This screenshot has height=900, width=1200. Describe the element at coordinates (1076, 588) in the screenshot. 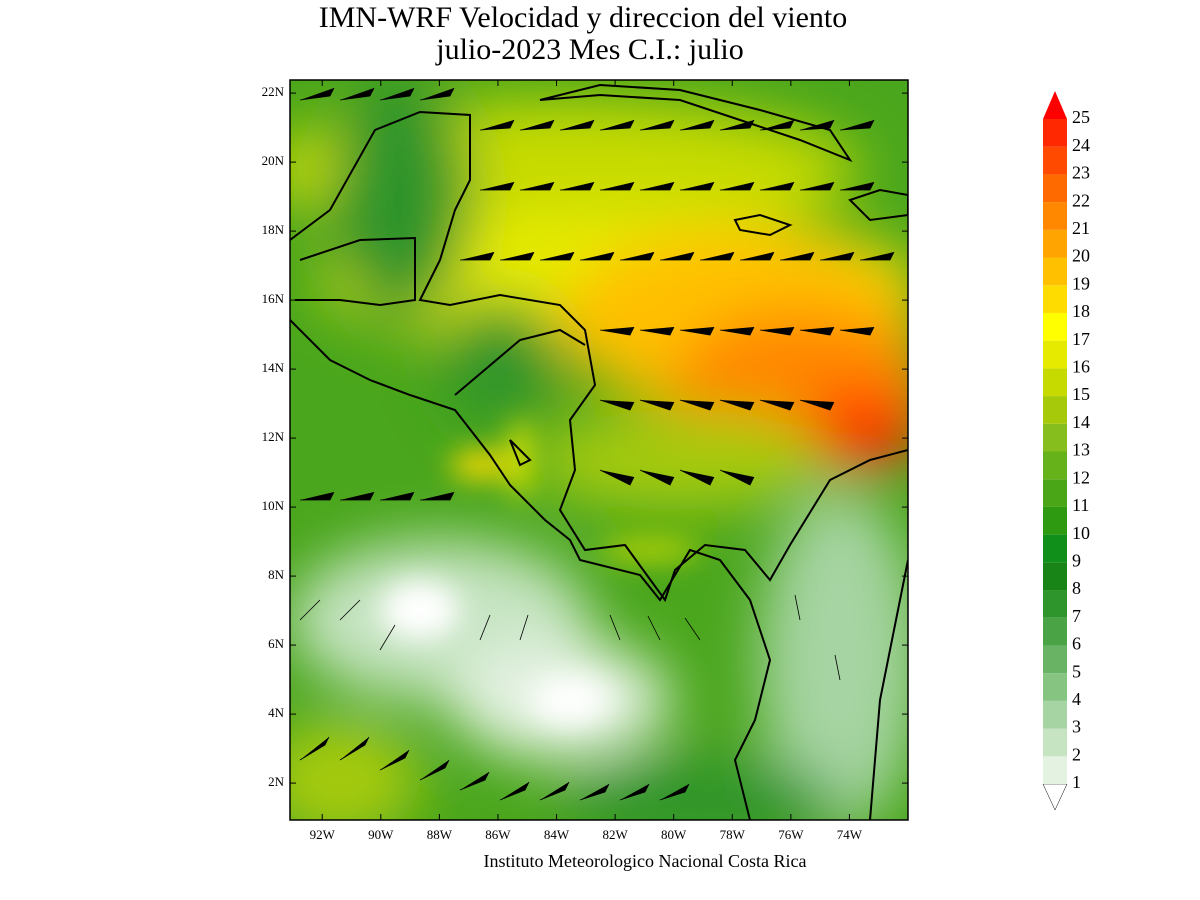

I see `colorbar-label: 8` at that location.